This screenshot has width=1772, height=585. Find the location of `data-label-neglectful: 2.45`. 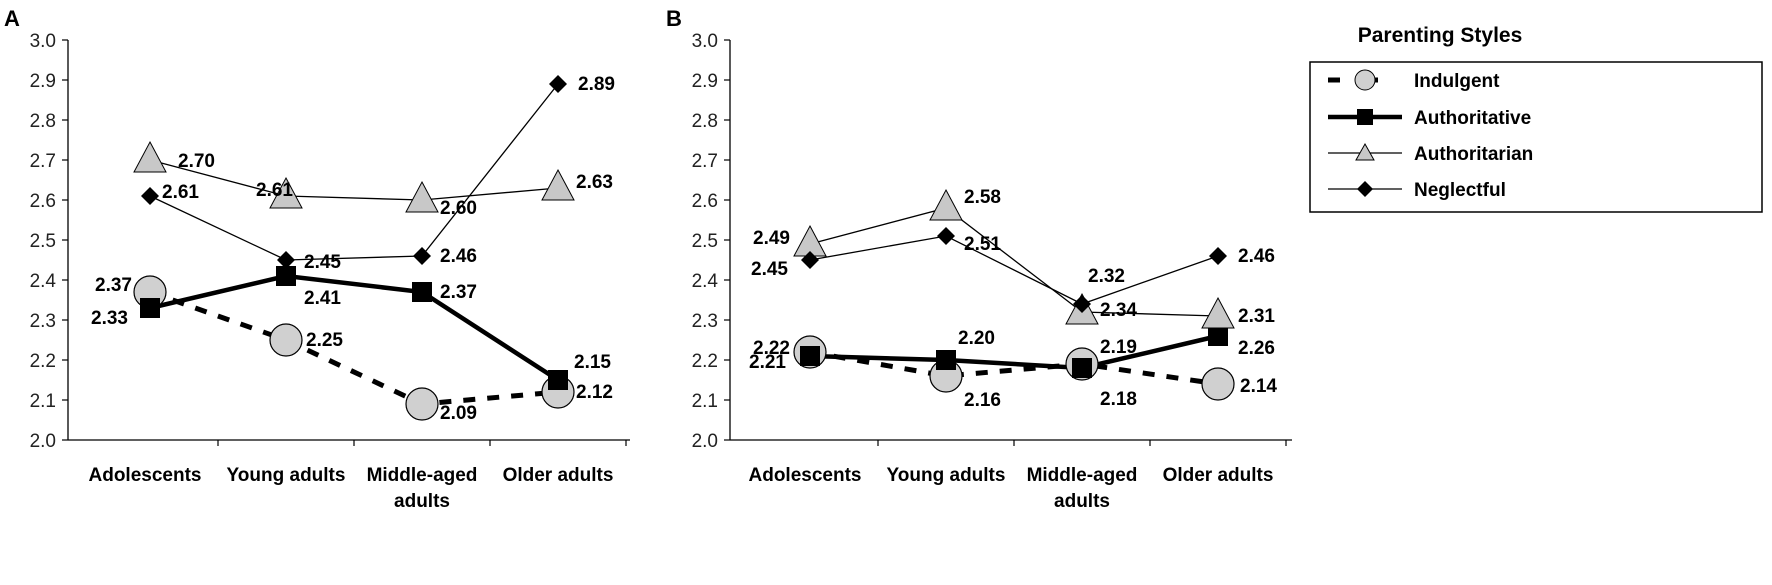

data-label-neglectful: 2.45 is located at coordinates (769, 269).